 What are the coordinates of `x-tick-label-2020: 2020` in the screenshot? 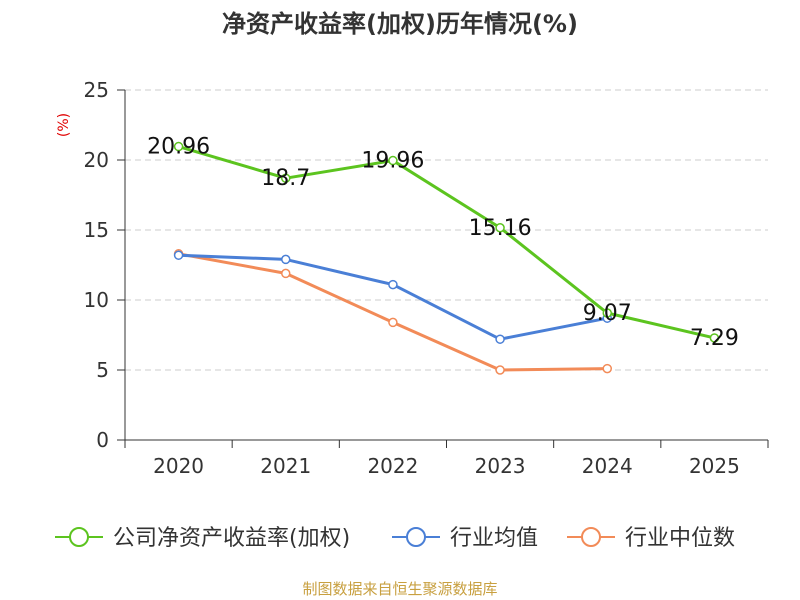 It's located at (178, 466).